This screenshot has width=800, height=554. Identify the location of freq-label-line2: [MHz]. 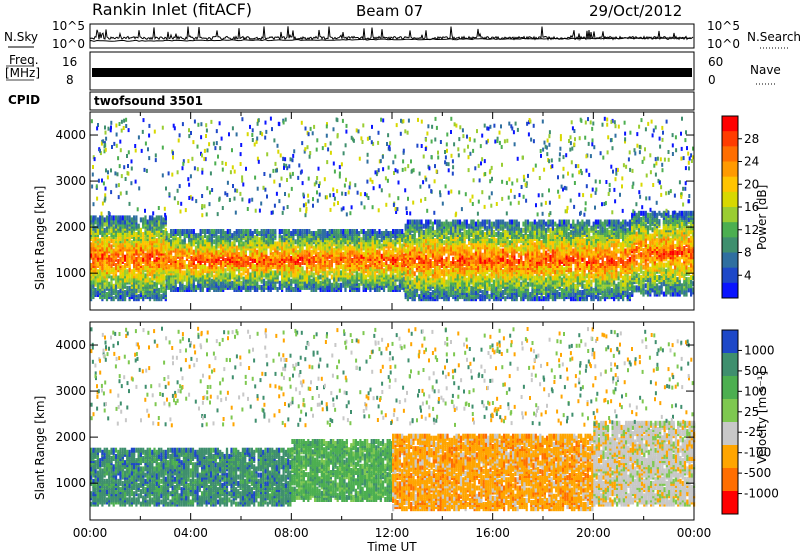
(22, 73).